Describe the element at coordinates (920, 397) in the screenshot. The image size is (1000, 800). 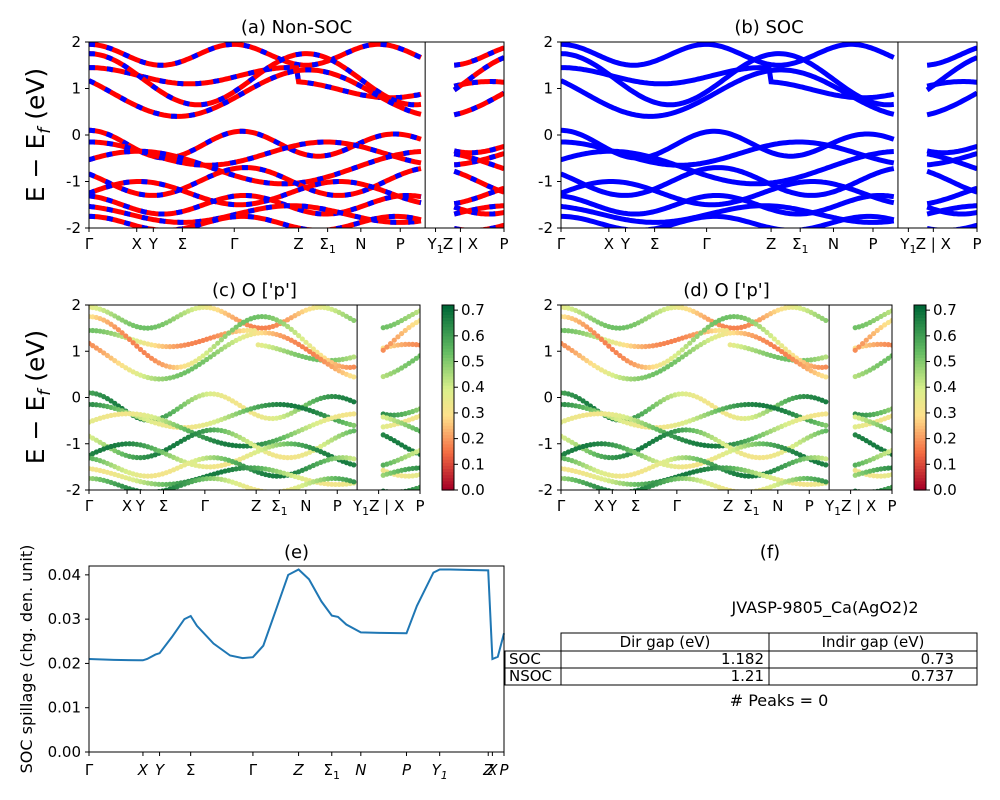
I see `colorbar-frame` at that location.